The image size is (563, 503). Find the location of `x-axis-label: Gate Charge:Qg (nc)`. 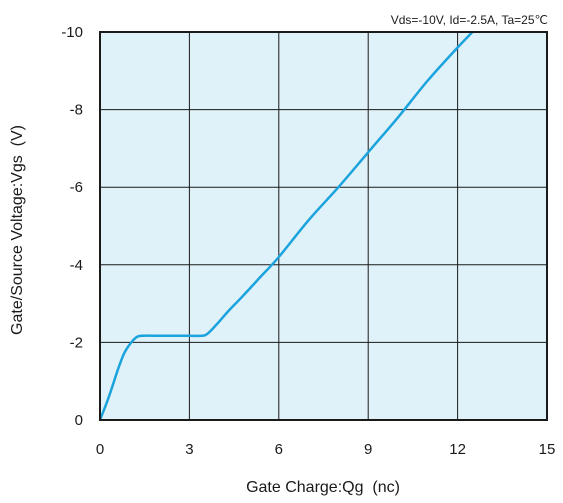

x-axis-label: Gate Charge:Qg (nc) is located at coordinates (323, 487).